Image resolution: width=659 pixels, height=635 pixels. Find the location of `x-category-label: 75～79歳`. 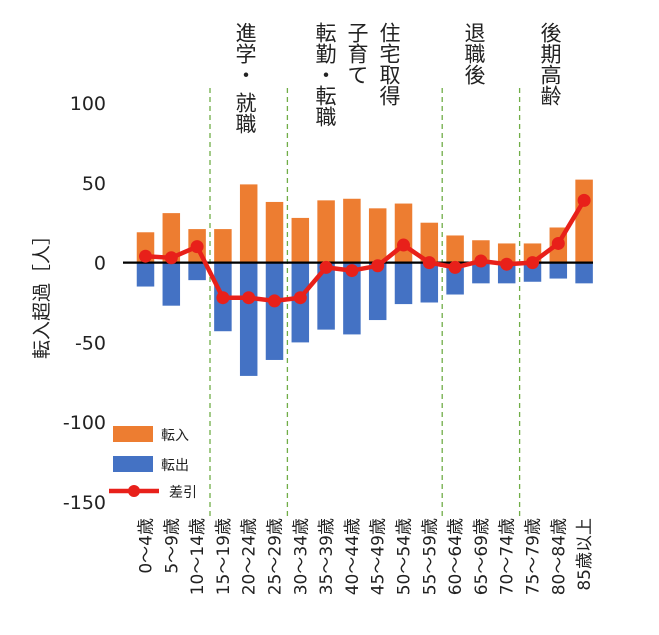

x-category-label: 75～79歳 is located at coordinates (534, 556).